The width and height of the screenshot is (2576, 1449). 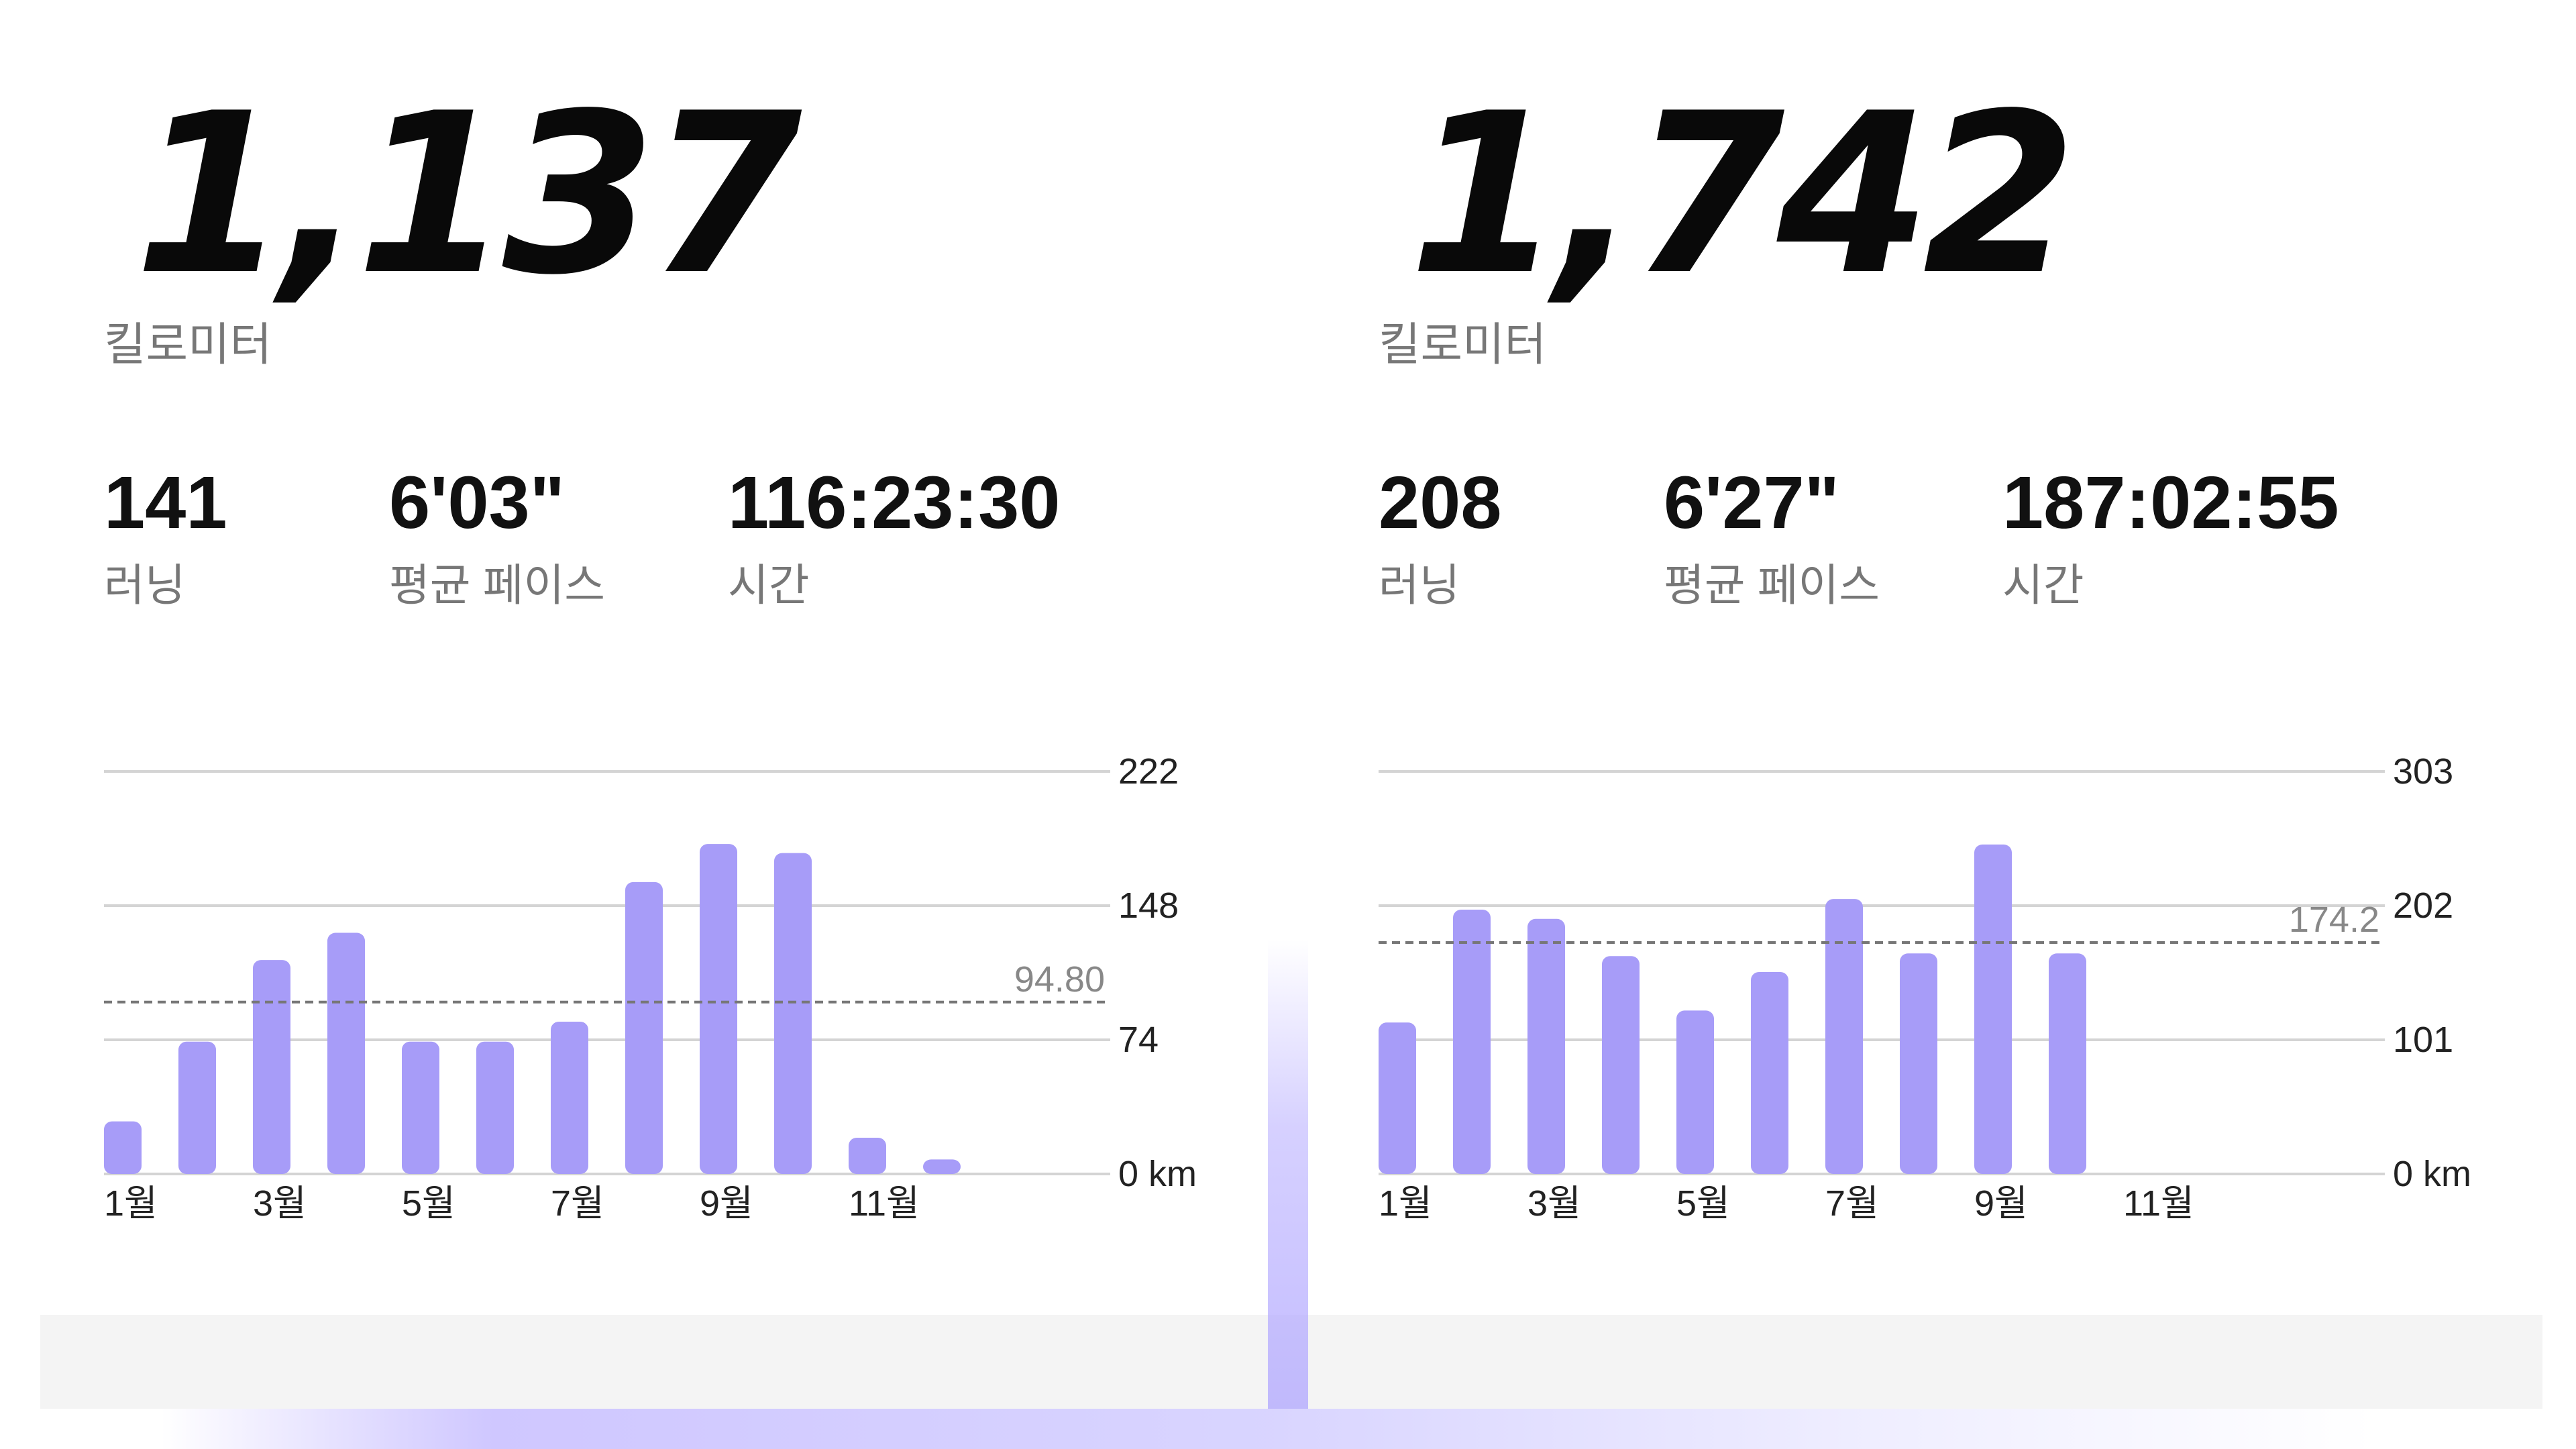 What do you see at coordinates (1148, 905) in the screenshot?
I see `left-y-tick-label: 148` at bounding box center [1148, 905].